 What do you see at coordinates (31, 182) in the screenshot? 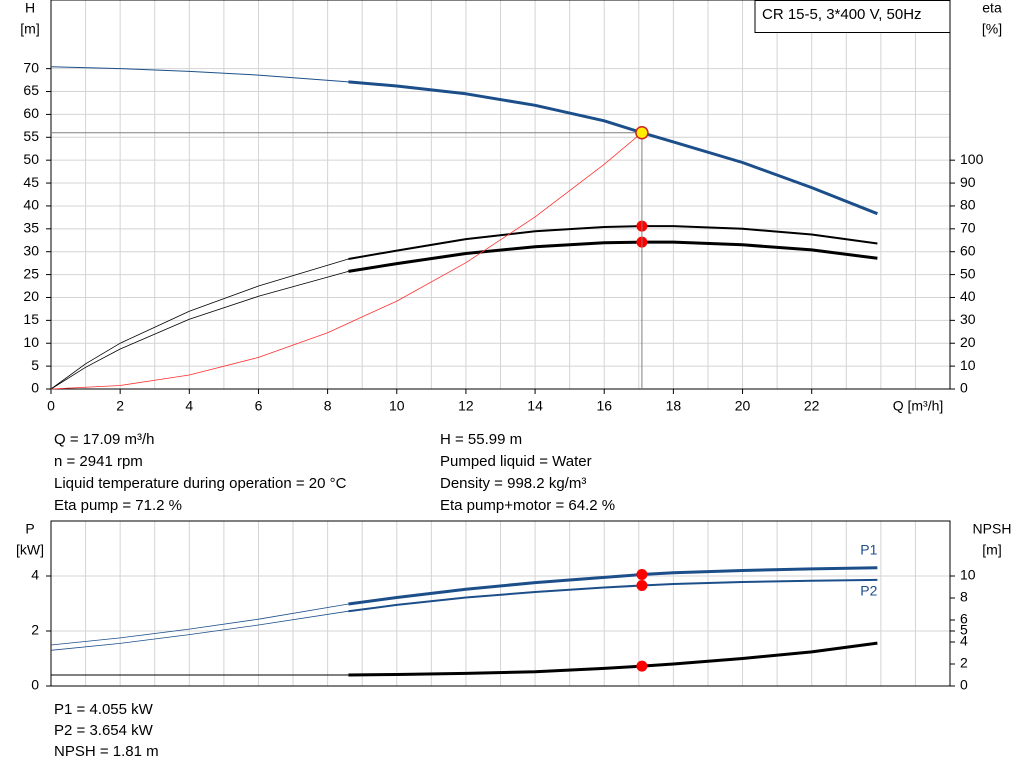
I see `y-tick-label: 45` at bounding box center [31, 182].